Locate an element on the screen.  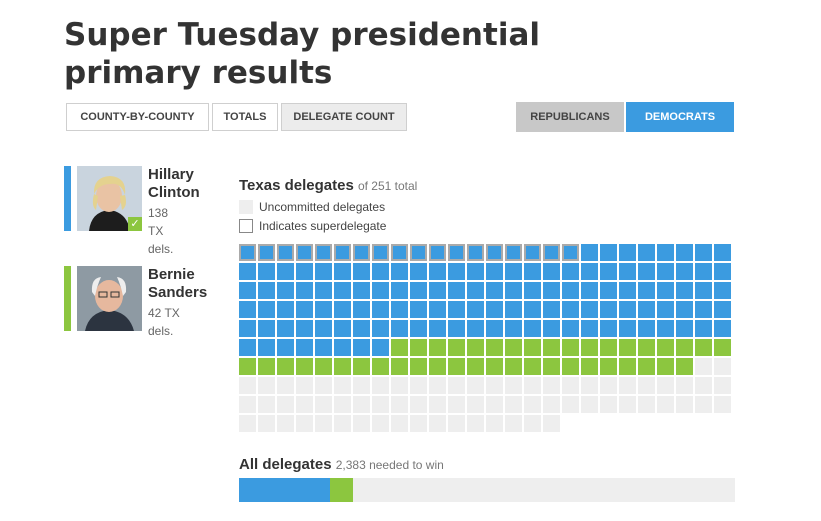
democrats-tab: DEMOCRATS is located at coordinates (680, 117).